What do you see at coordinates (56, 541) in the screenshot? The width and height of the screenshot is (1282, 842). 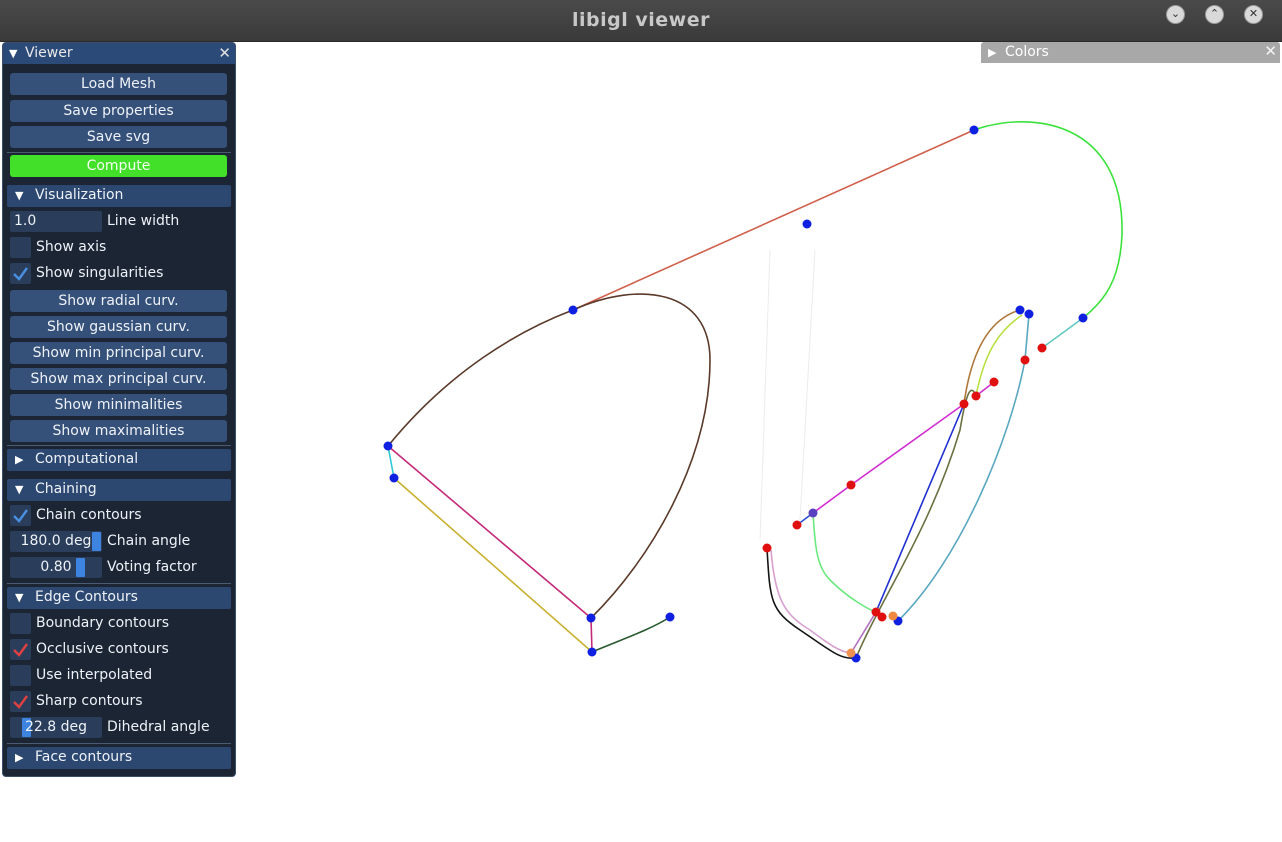 I see `chain-angle-slider: 180.0 deg` at bounding box center [56, 541].